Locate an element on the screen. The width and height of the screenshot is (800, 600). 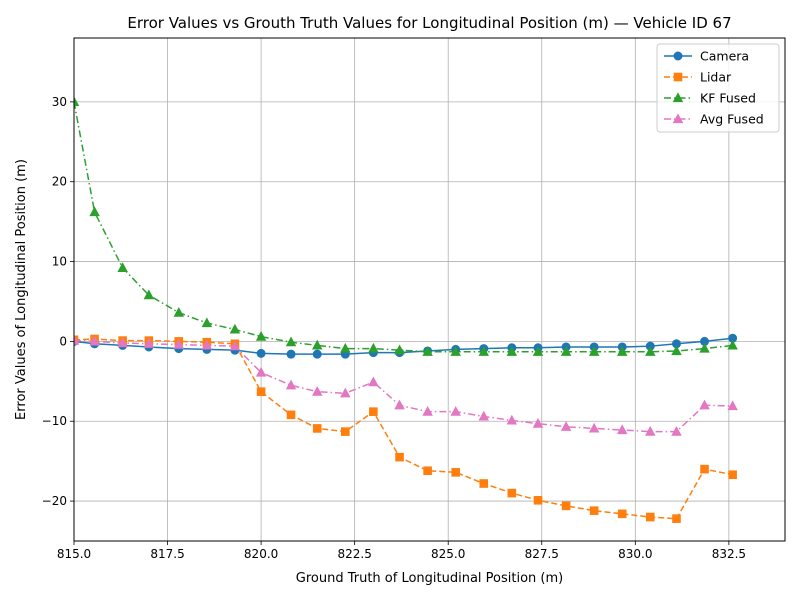
series-avg-fused is located at coordinates (406, 385).